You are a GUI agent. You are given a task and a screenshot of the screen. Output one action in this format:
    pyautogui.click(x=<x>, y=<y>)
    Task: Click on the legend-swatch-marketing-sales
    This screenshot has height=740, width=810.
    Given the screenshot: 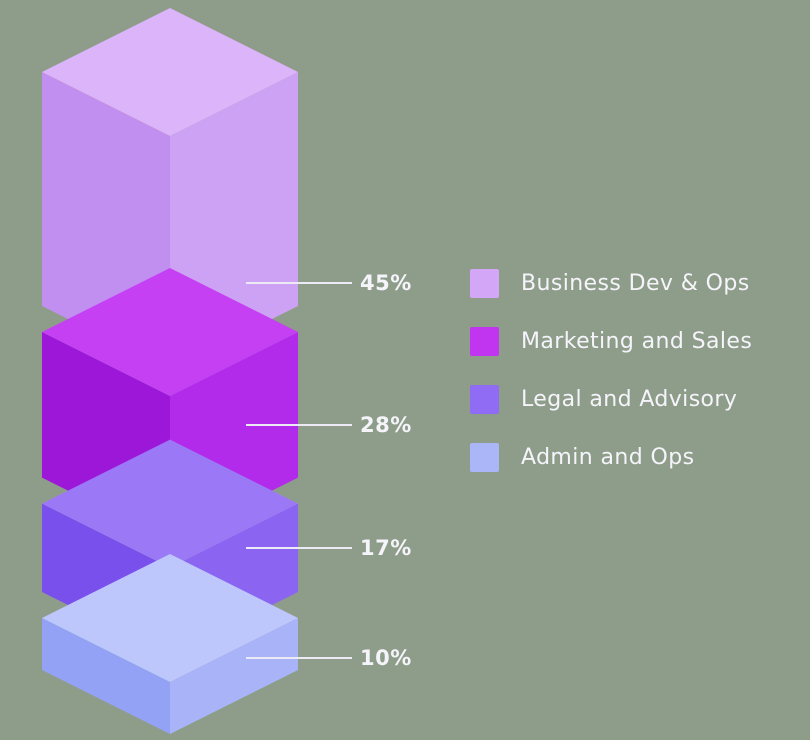 What is the action you would take?
    pyautogui.click(x=484, y=341)
    